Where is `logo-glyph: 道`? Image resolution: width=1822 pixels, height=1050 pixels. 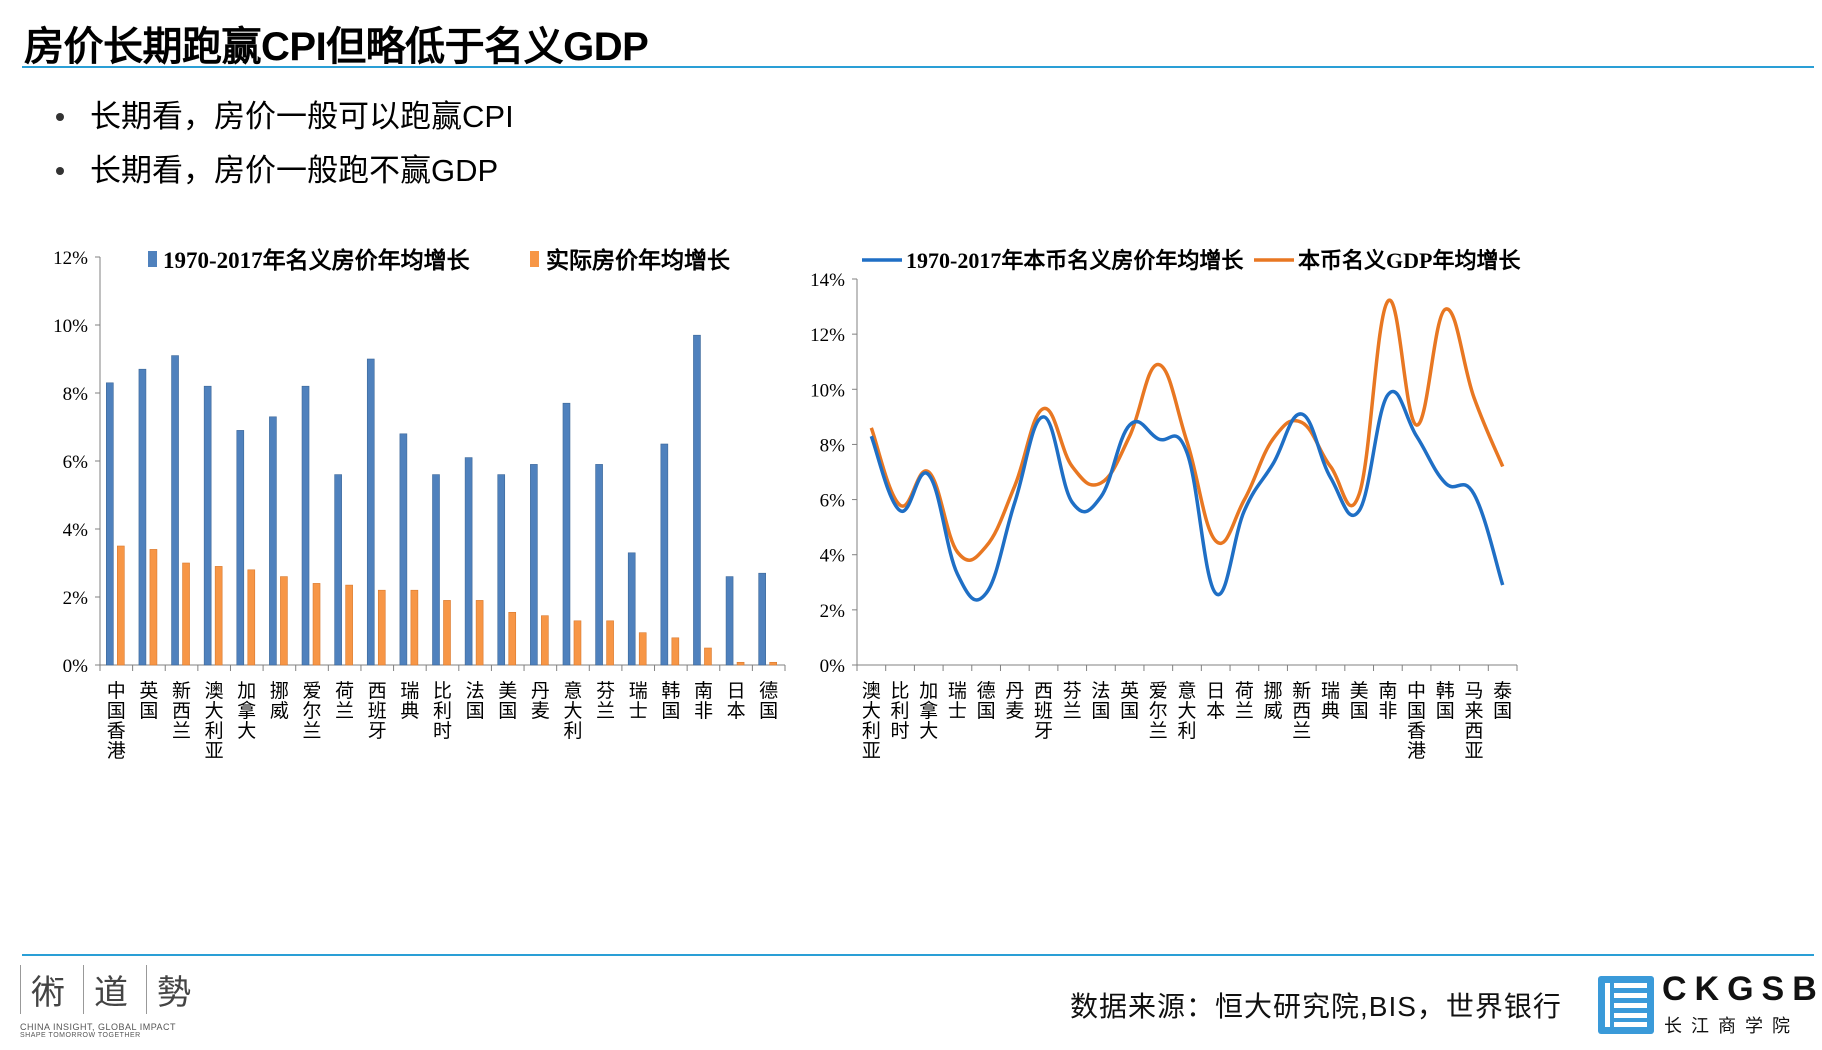
logo-glyph: 道 is located at coordinates (105, 989).